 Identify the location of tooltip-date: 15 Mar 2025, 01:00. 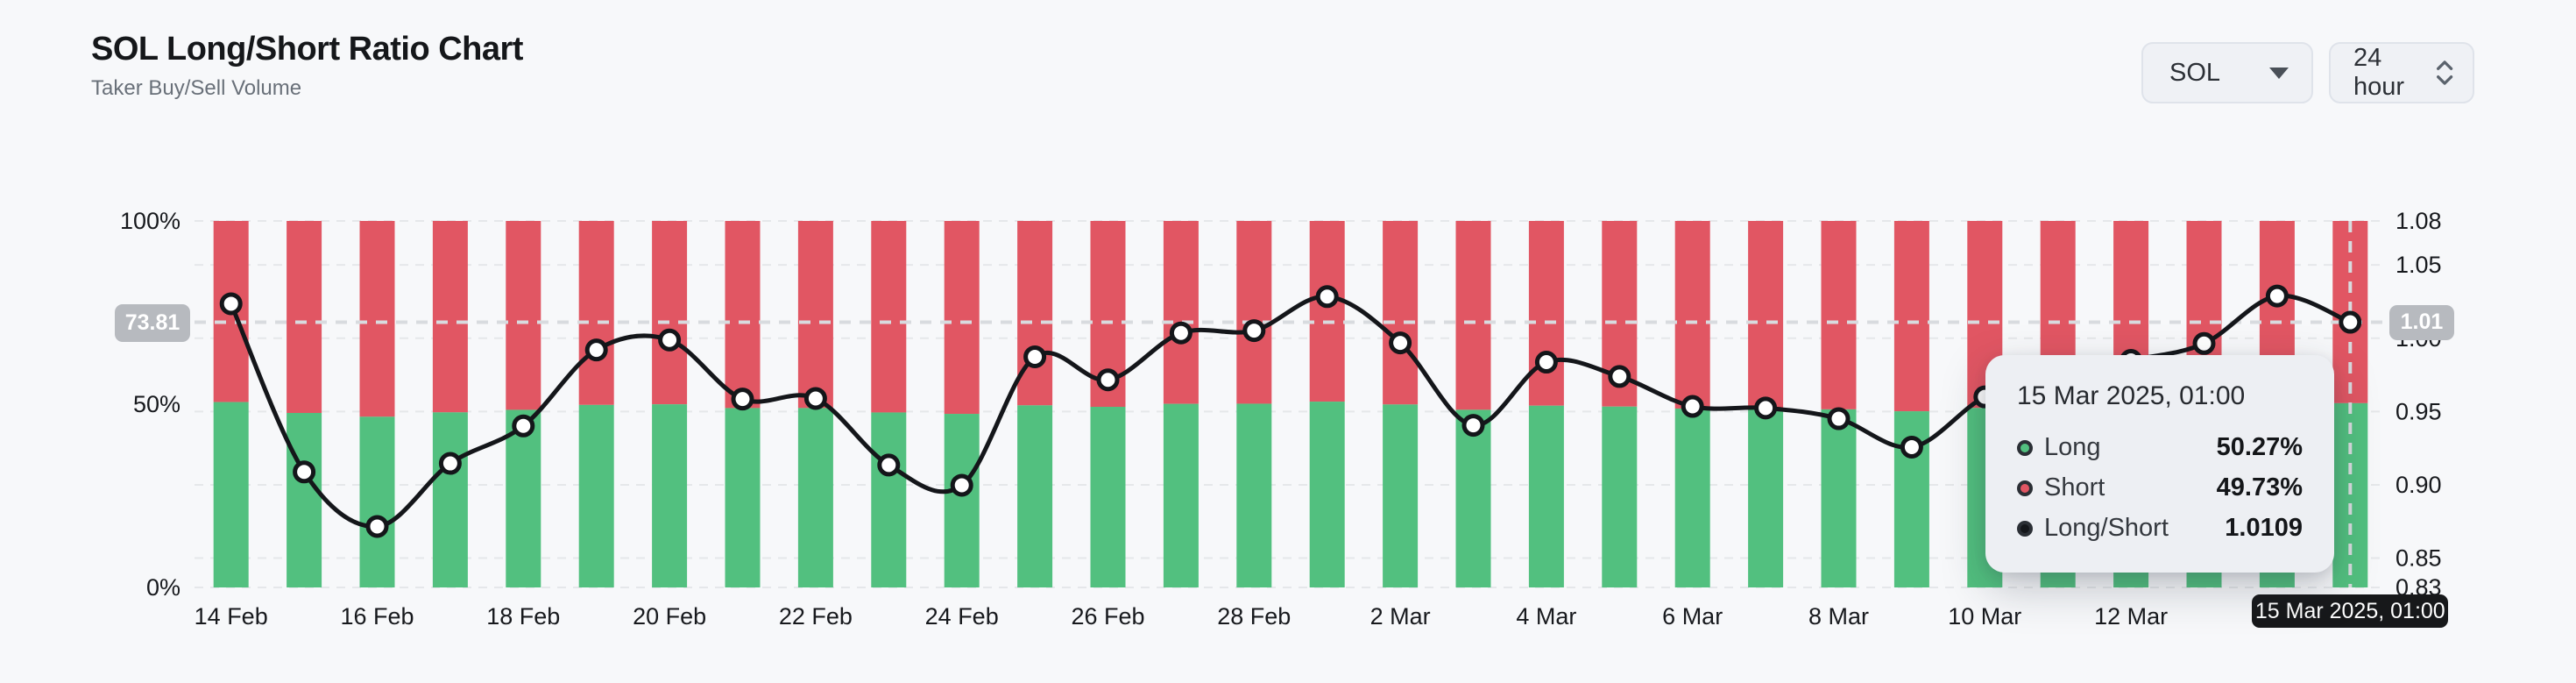
(2131, 396).